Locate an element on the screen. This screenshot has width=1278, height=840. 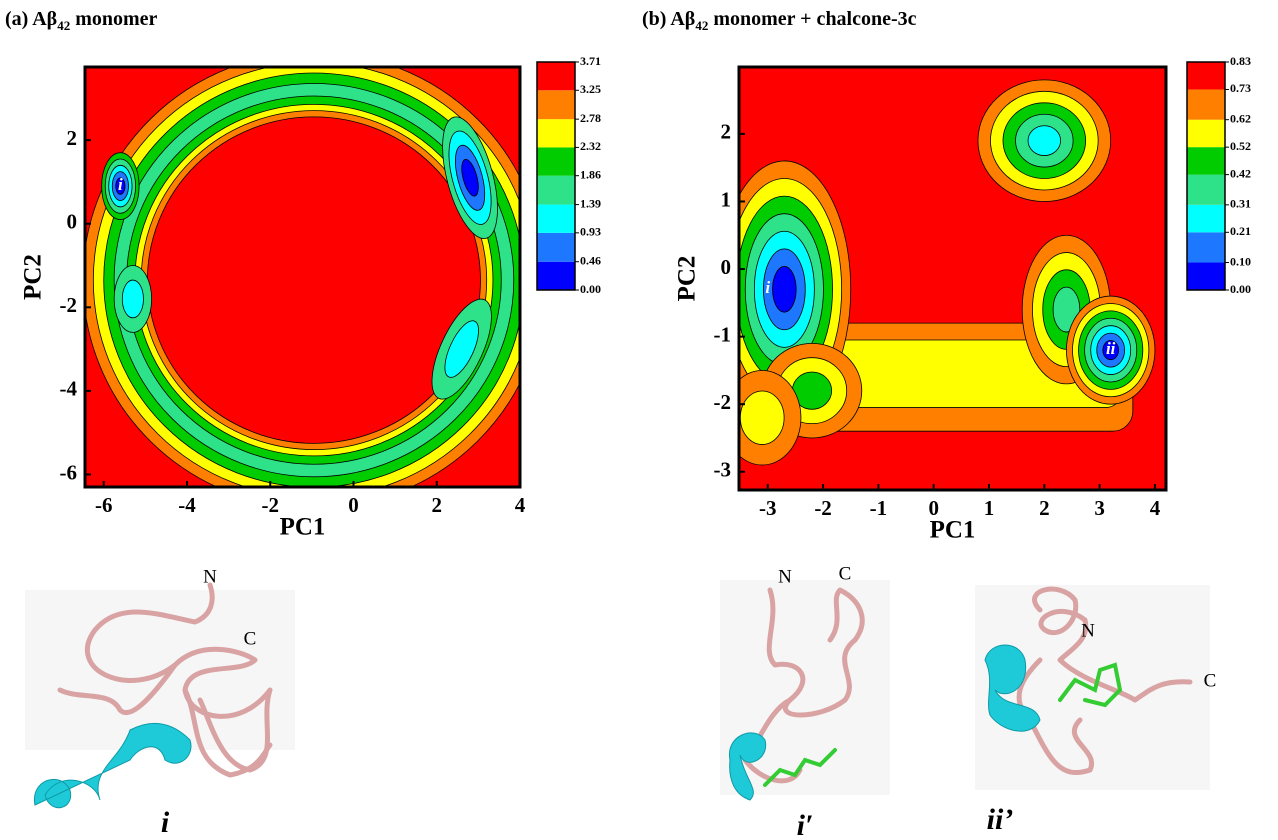
minimum-label: ii is located at coordinates (1111, 348).